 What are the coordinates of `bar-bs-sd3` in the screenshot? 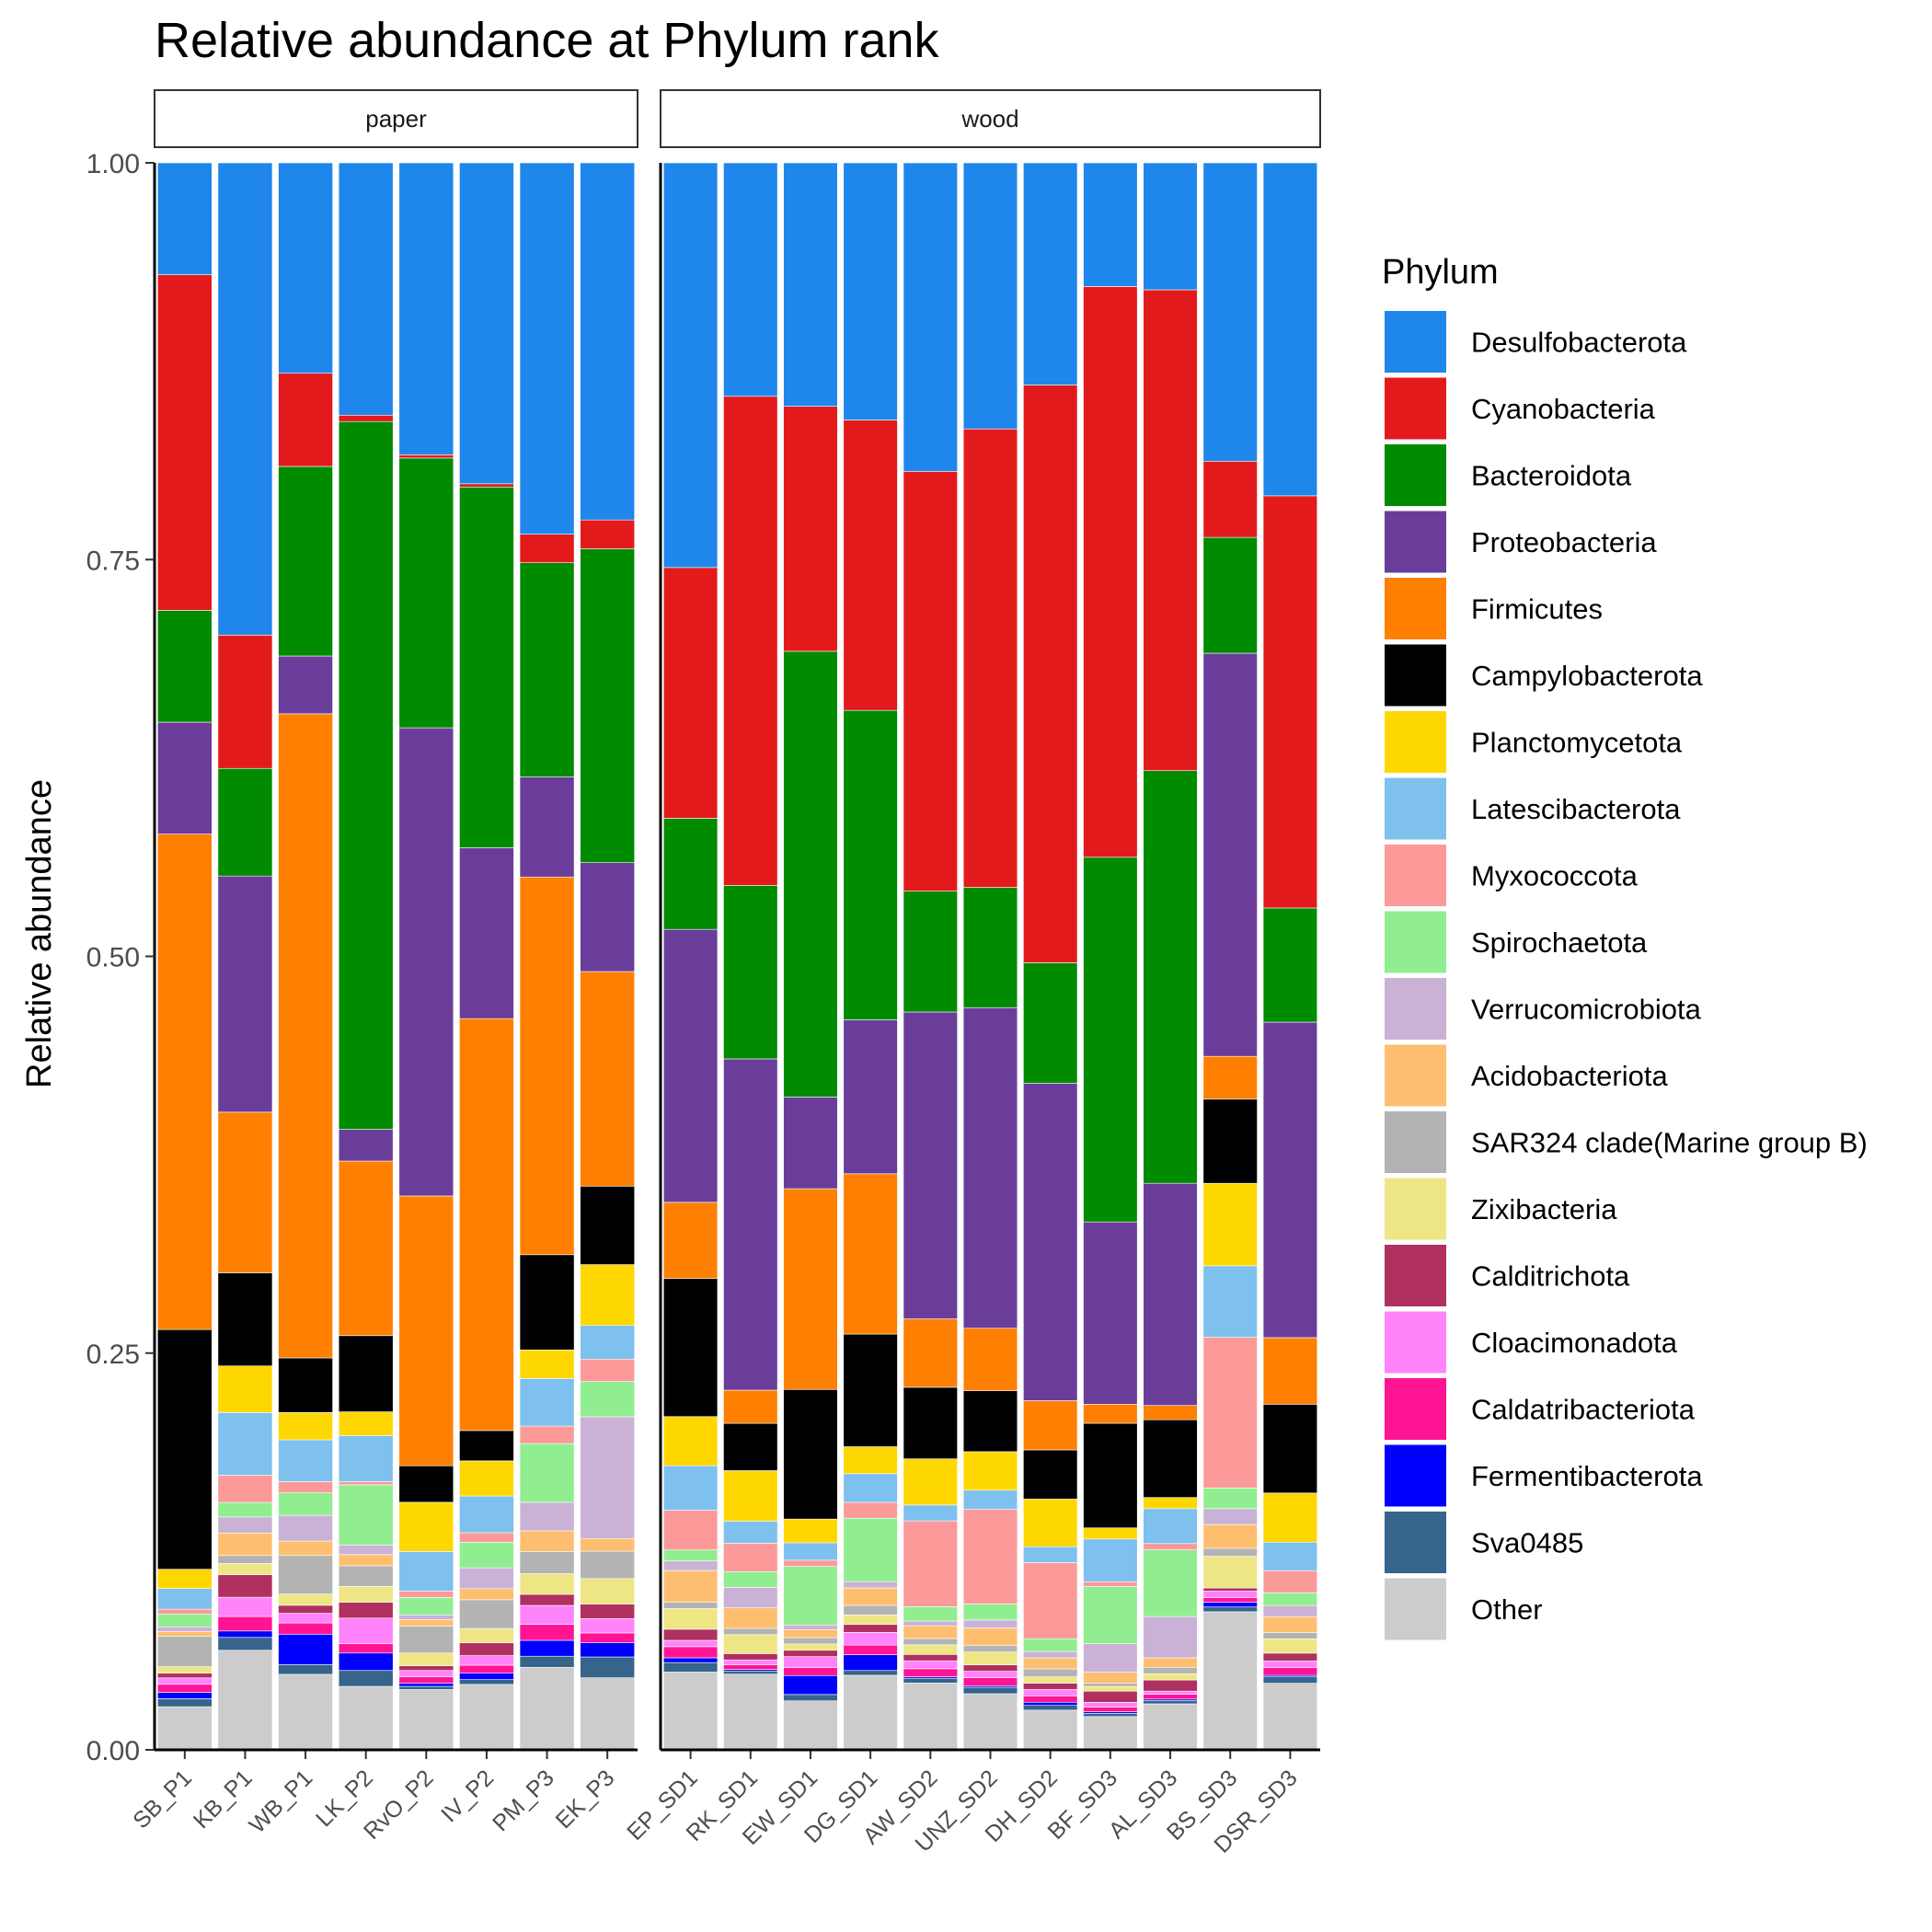 It's located at (1230, 956).